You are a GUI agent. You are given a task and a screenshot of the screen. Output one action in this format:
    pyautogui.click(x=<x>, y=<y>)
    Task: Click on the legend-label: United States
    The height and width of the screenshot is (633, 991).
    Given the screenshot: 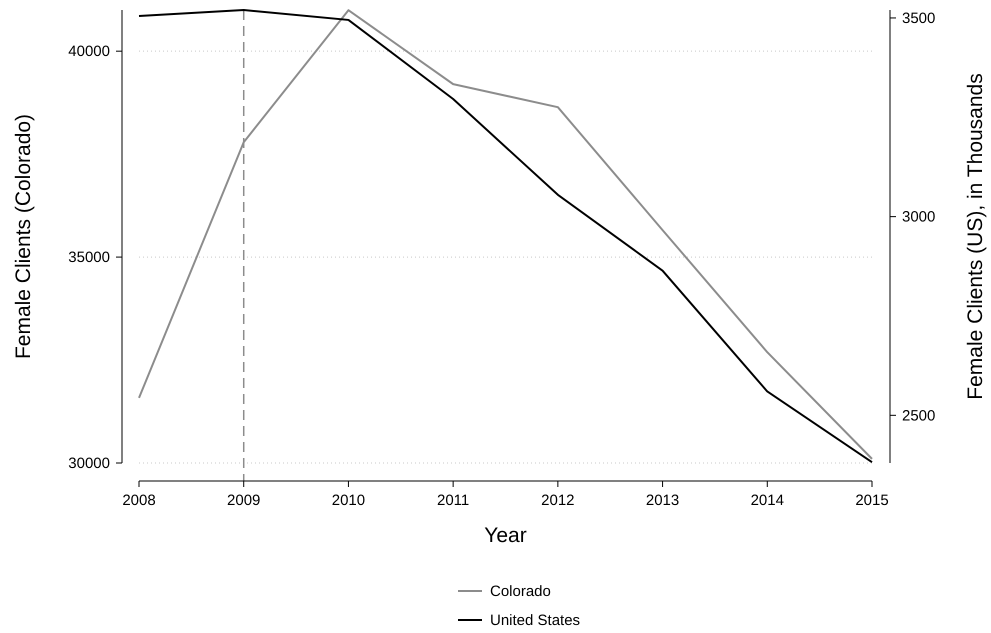 What is the action you would take?
    pyautogui.click(x=535, y=620)
    